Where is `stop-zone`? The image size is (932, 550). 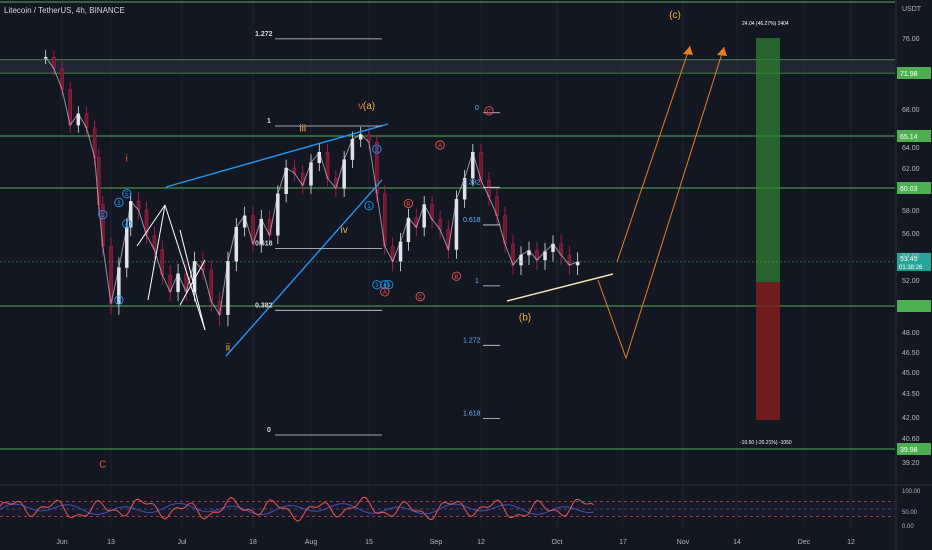 stop-zone is located at coordinates (768, 351).